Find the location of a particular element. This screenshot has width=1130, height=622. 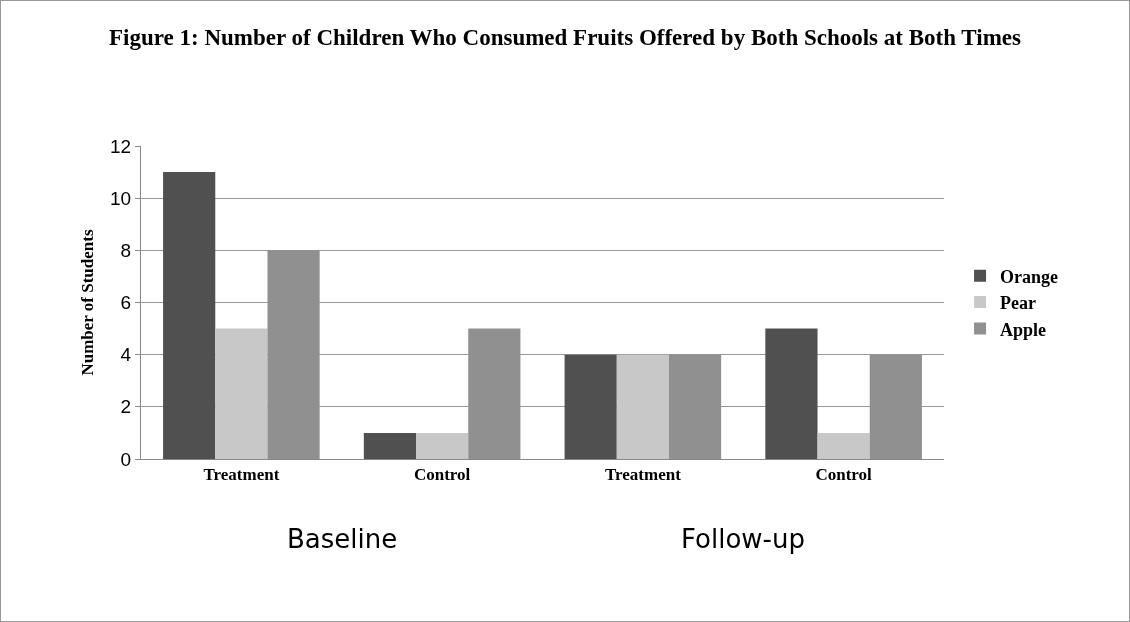

y-tick-label: 0 is located at coordinates (126, 459).